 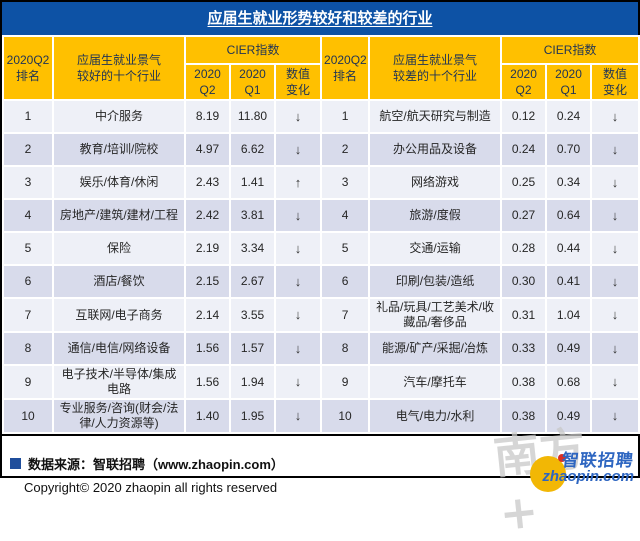 What do you see at coordinates (615, 82) in the screenshot?
I see `header-change-worse: 数值 变化` at bounding box center [615, 82].